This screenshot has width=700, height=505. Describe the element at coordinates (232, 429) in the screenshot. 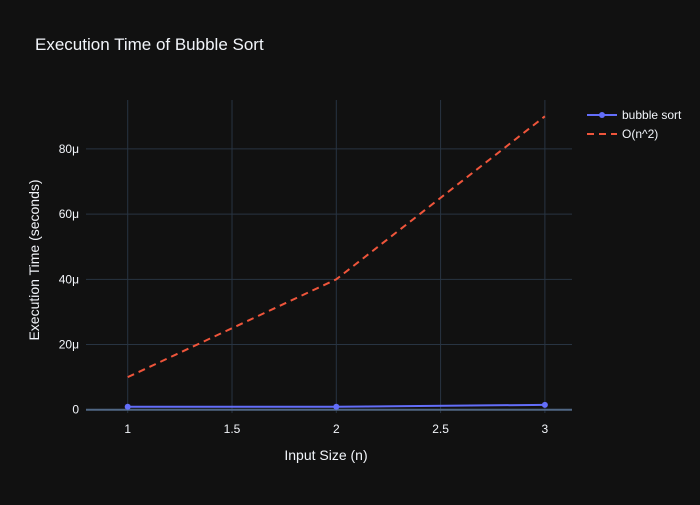

I see `x-tick-label: 1.5` at that location.